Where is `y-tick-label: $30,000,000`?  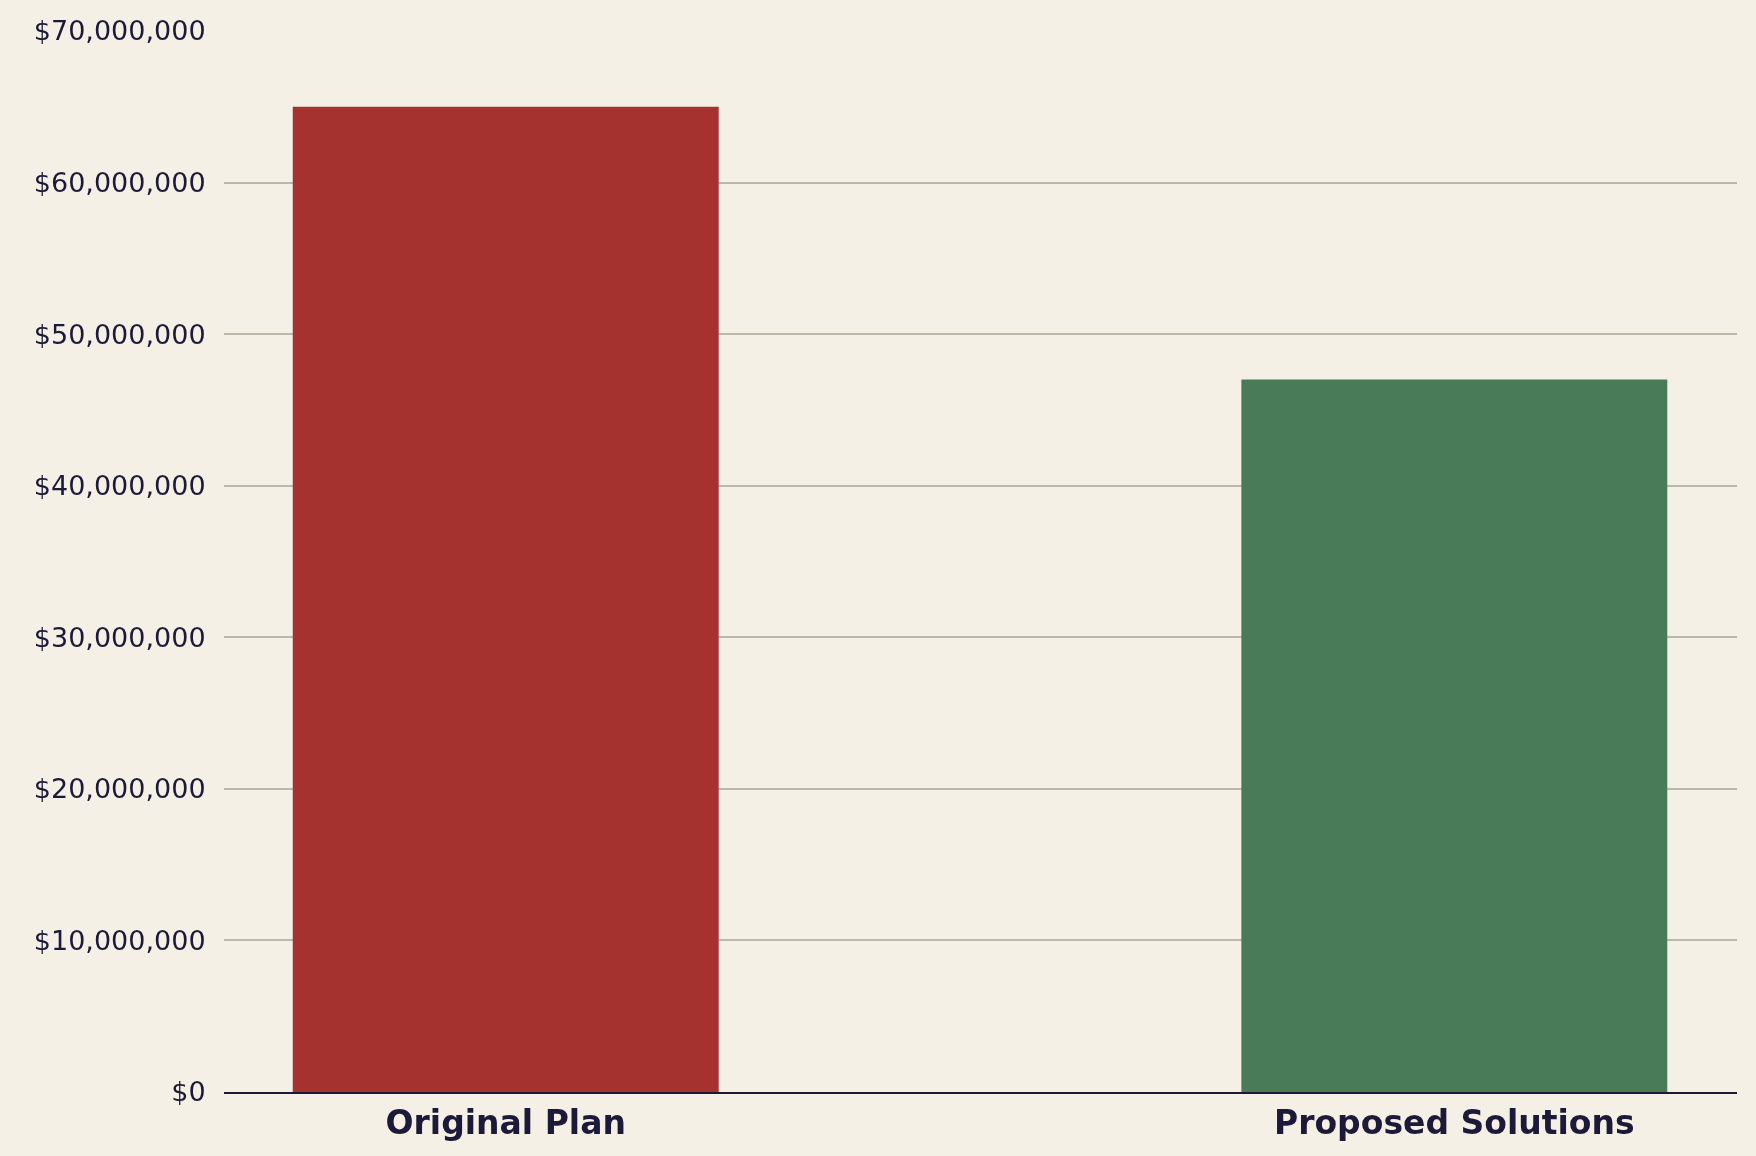
y-tick-label: $30,000,000 is located at coordinates (119, 637).